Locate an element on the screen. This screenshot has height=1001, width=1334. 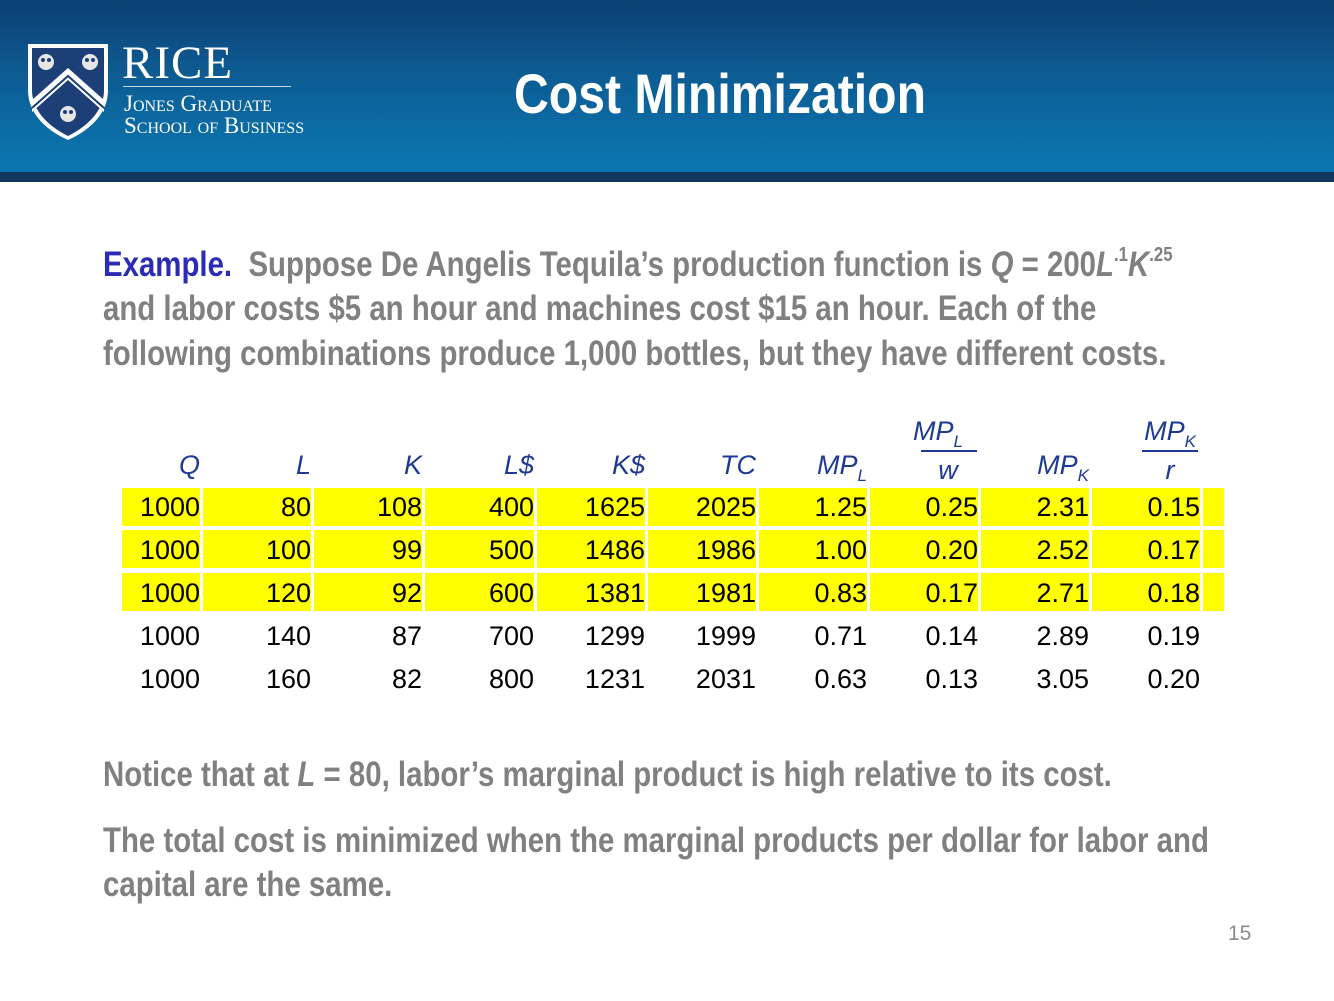
table-cell: 0.71 is located at coordinates (840, 636).